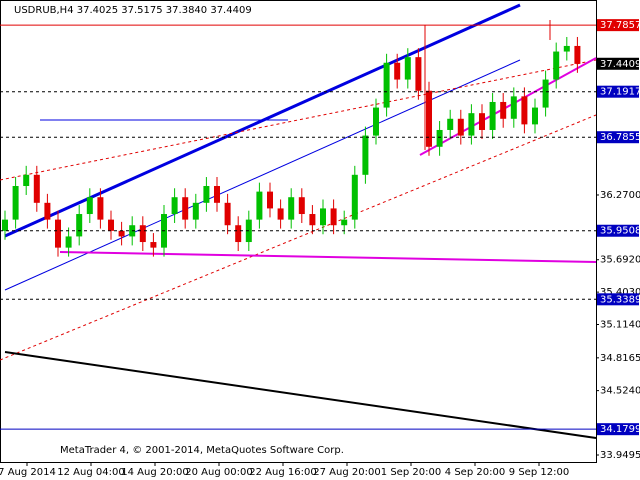 The image size is (640, 480). I want to click on price-label: 37.7857, so click(620, 25).